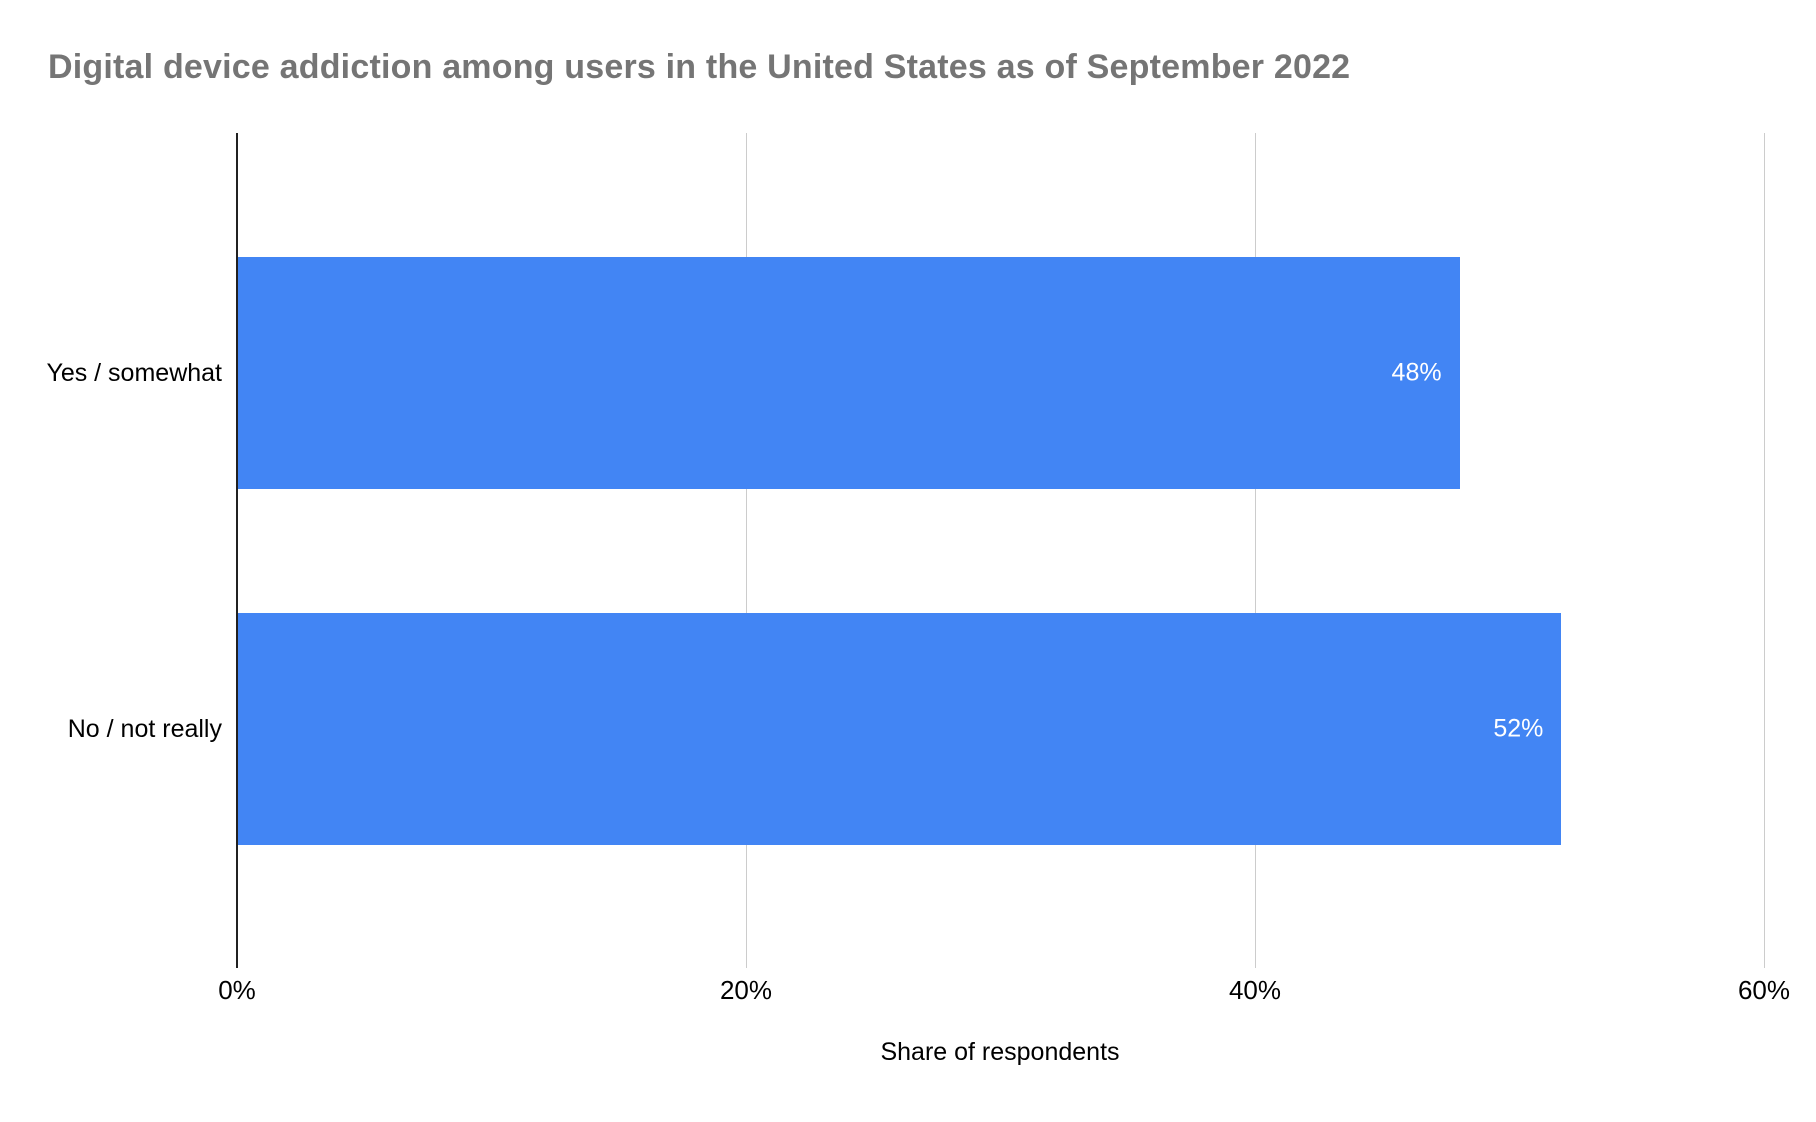  Describe the element at coordinates (1416, 372) in the screenshot. I see `bar-value-label: 48%` at that location.